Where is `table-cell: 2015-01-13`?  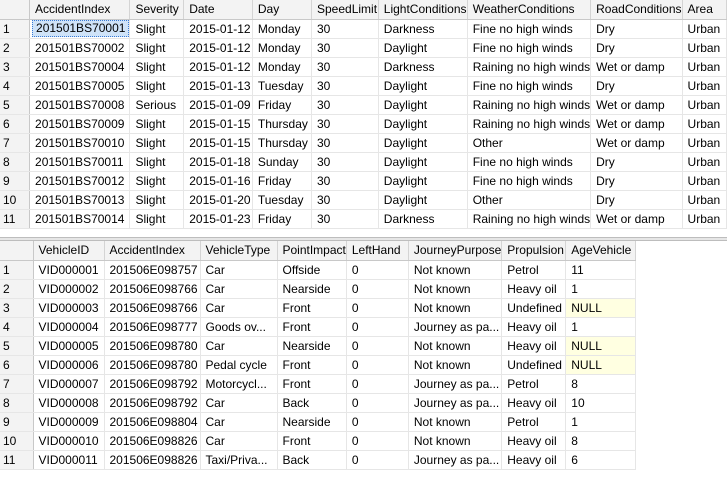
table-cell: 2015-01-13 is located at coordinates (218, 86).